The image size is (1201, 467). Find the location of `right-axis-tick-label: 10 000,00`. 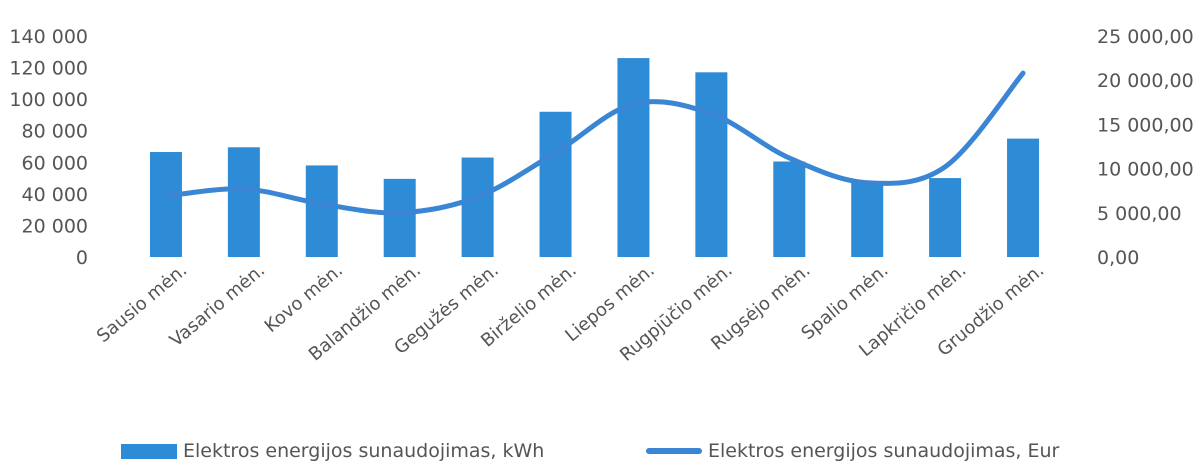

right-axis-tick-label: 10 000,00 is located at coordinates (1145, 170).